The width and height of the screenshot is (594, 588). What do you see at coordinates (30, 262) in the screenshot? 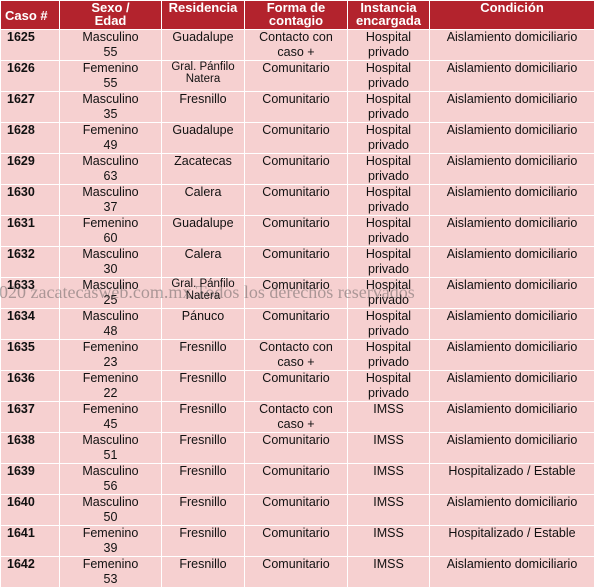
I see `cell-case-number: 1632` at bounding box center [30, 262].